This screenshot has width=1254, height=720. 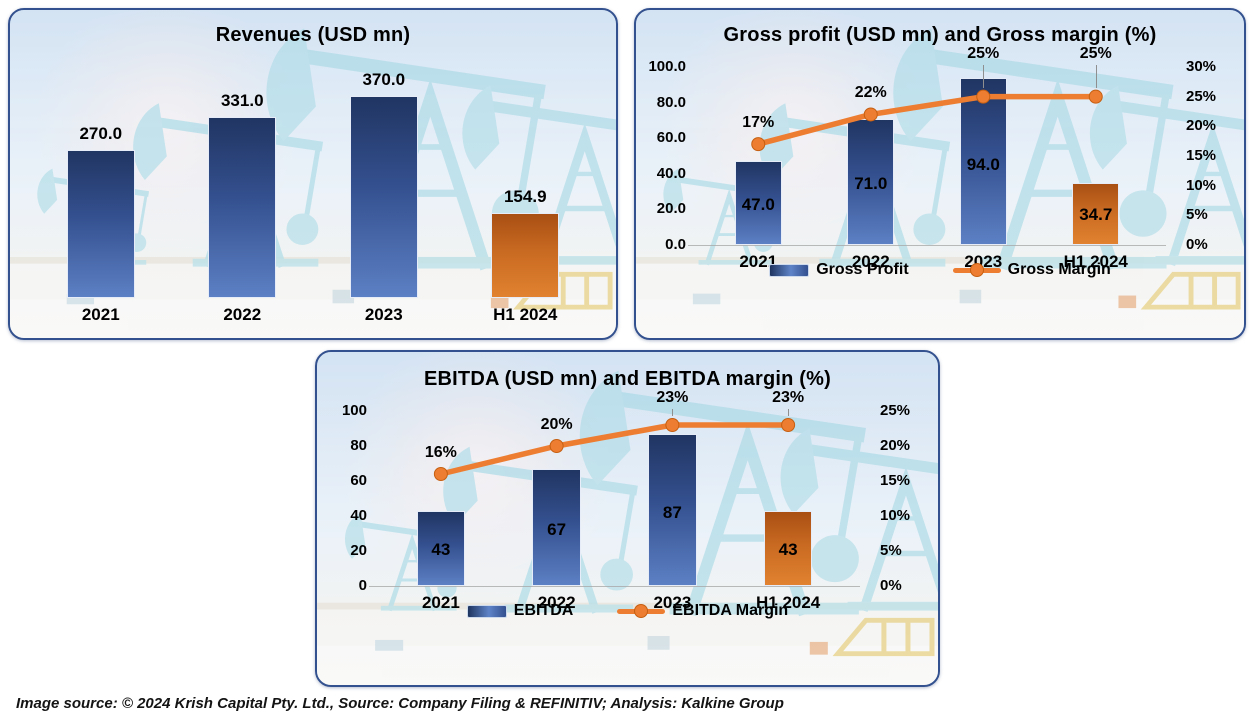 What do you see at coordinates (354, 410) in the screenshot?
I see `left-axis-tick-label: 100` at bounding box center [354, 410].